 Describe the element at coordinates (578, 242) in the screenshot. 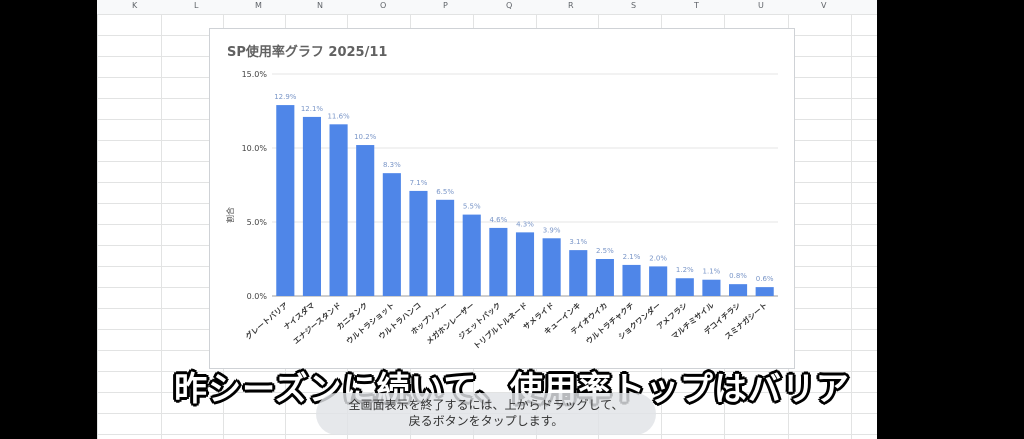

I see `data-label: 3.1%` at that location.